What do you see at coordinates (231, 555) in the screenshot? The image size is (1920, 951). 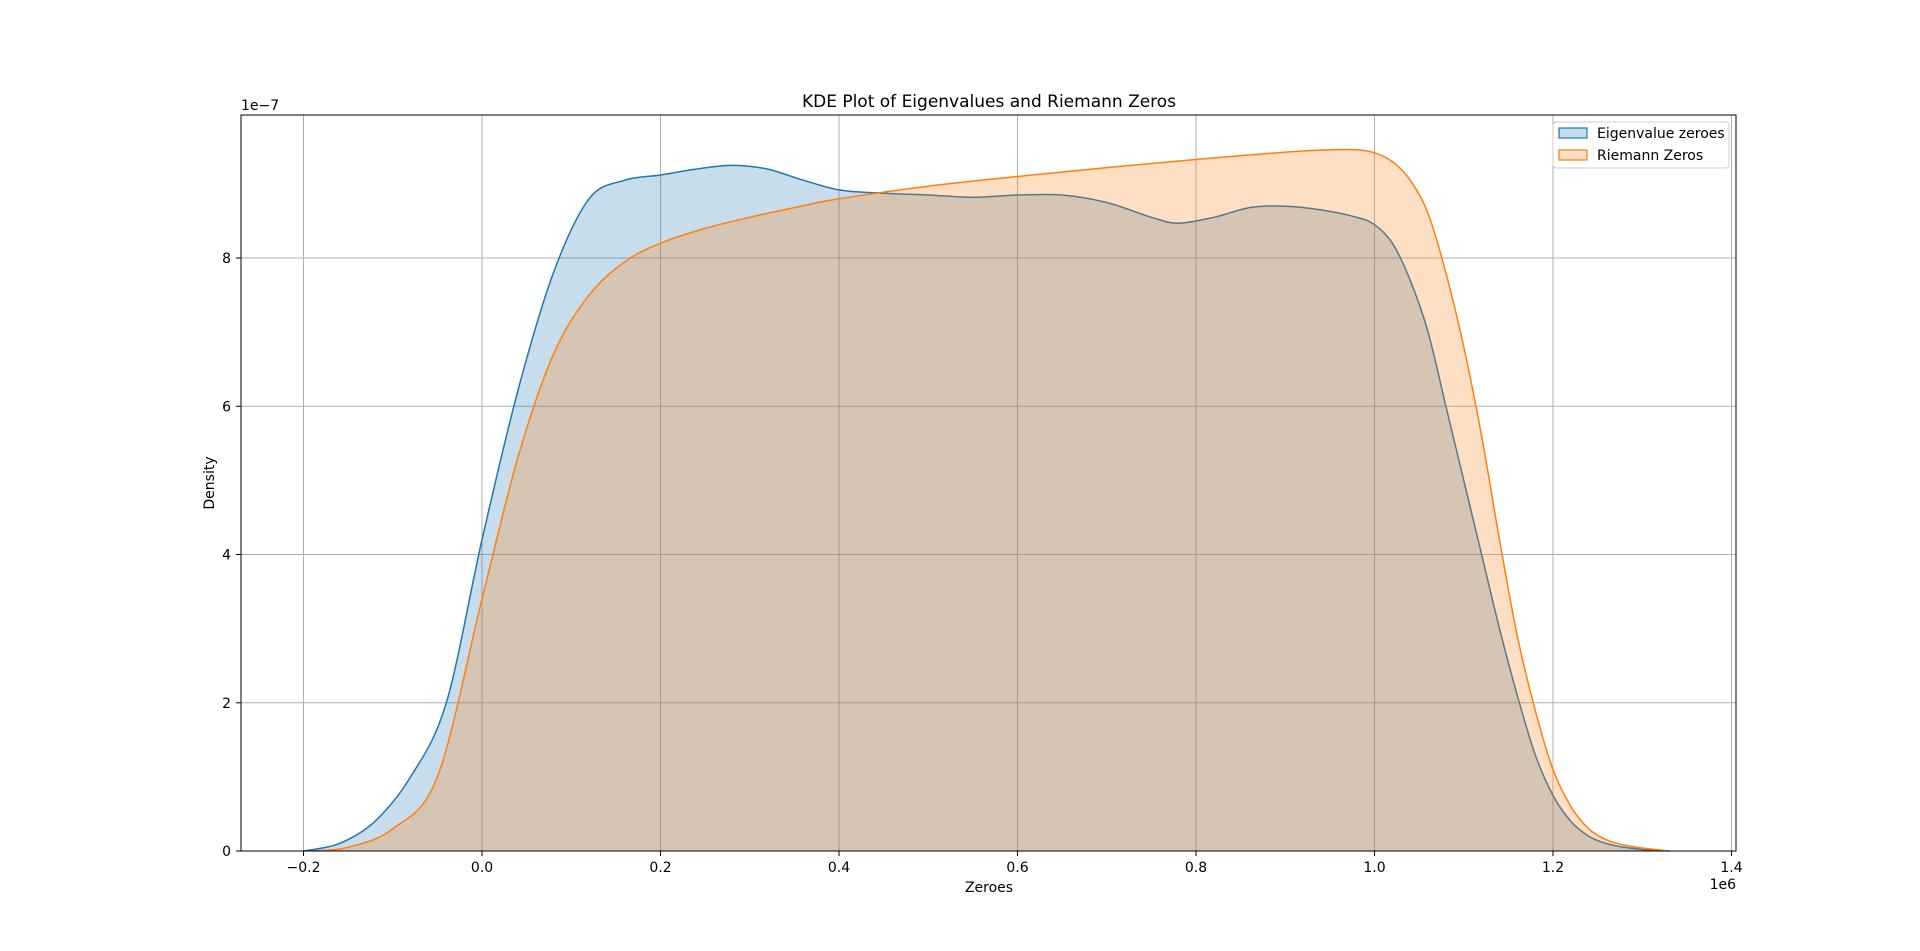 I see `y-axis: 0 2 4 6 8` at bounding box center [231, 555].